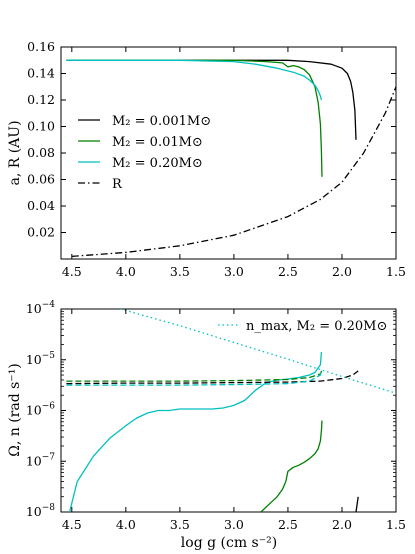  I want to click on bottom-x-tick-label: 1.5, so click(396, 524).